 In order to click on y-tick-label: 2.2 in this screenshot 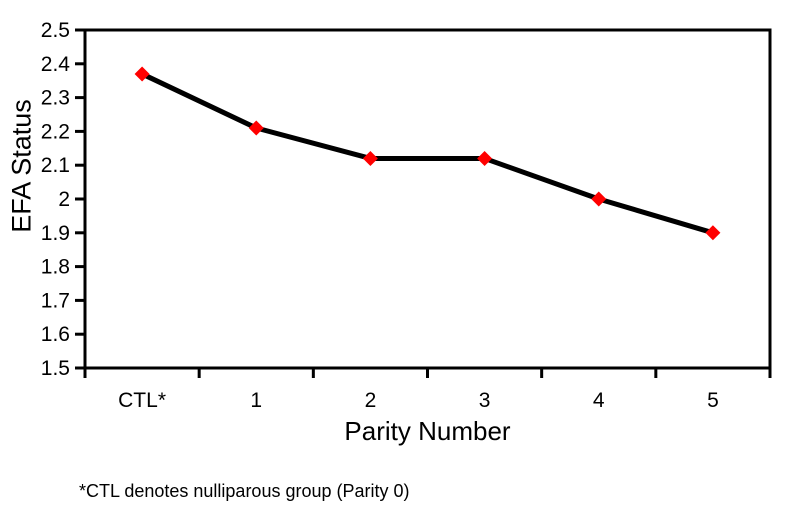, I will do `click(55, 131)`.